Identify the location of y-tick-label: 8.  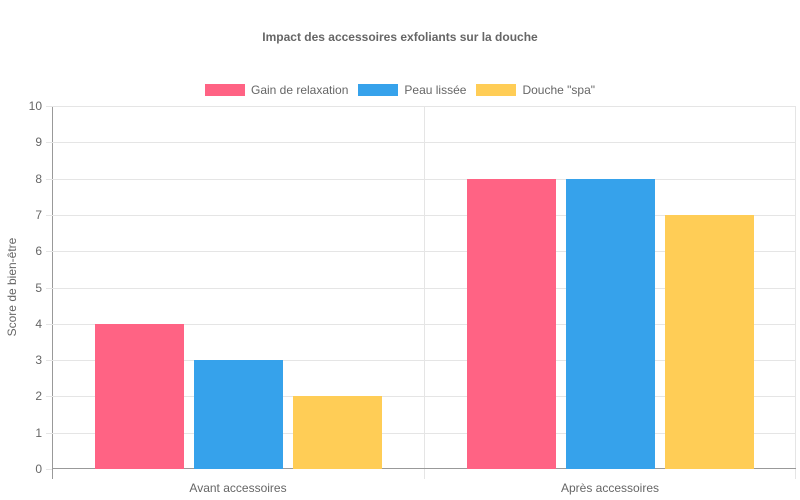
(38, 178).